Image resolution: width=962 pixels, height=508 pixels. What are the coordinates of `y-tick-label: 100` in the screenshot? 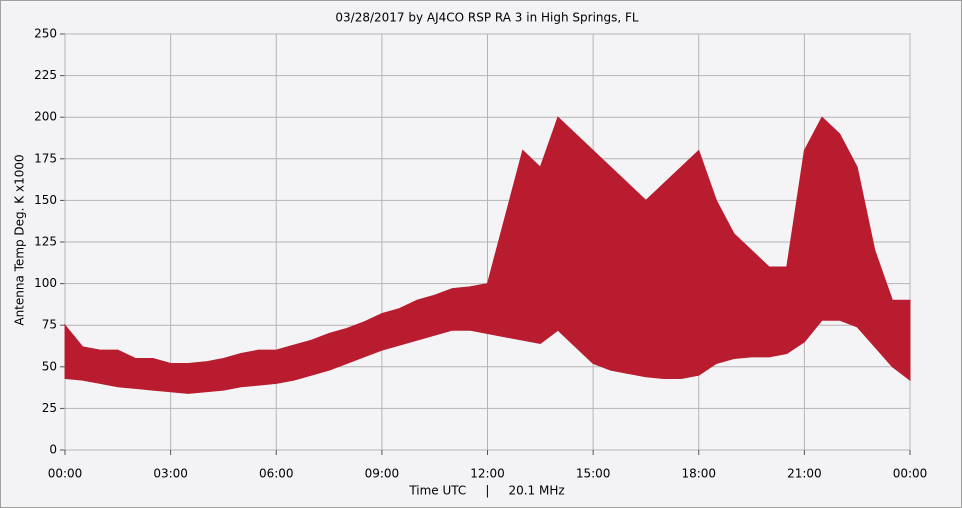 It's located at (45, 283).